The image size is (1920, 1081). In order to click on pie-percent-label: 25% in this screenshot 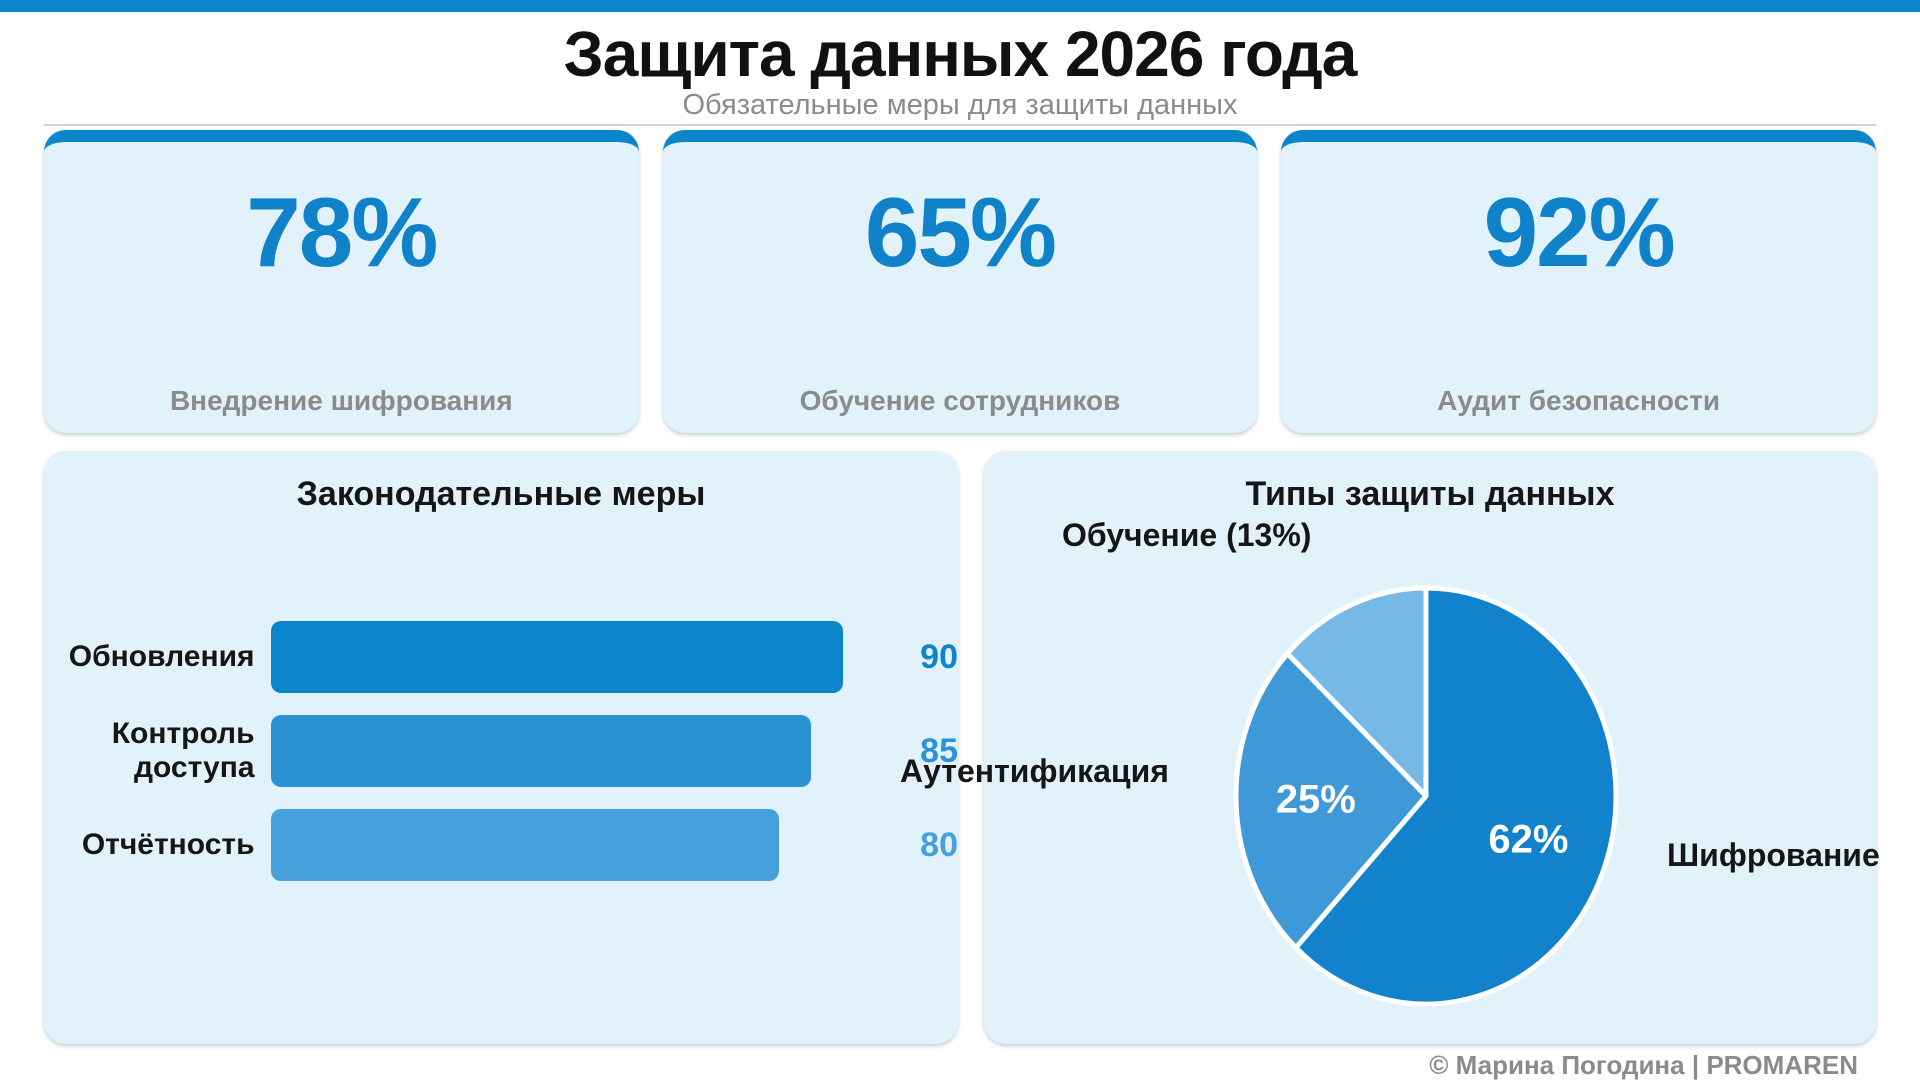, I will do `click(1315, 799)`.